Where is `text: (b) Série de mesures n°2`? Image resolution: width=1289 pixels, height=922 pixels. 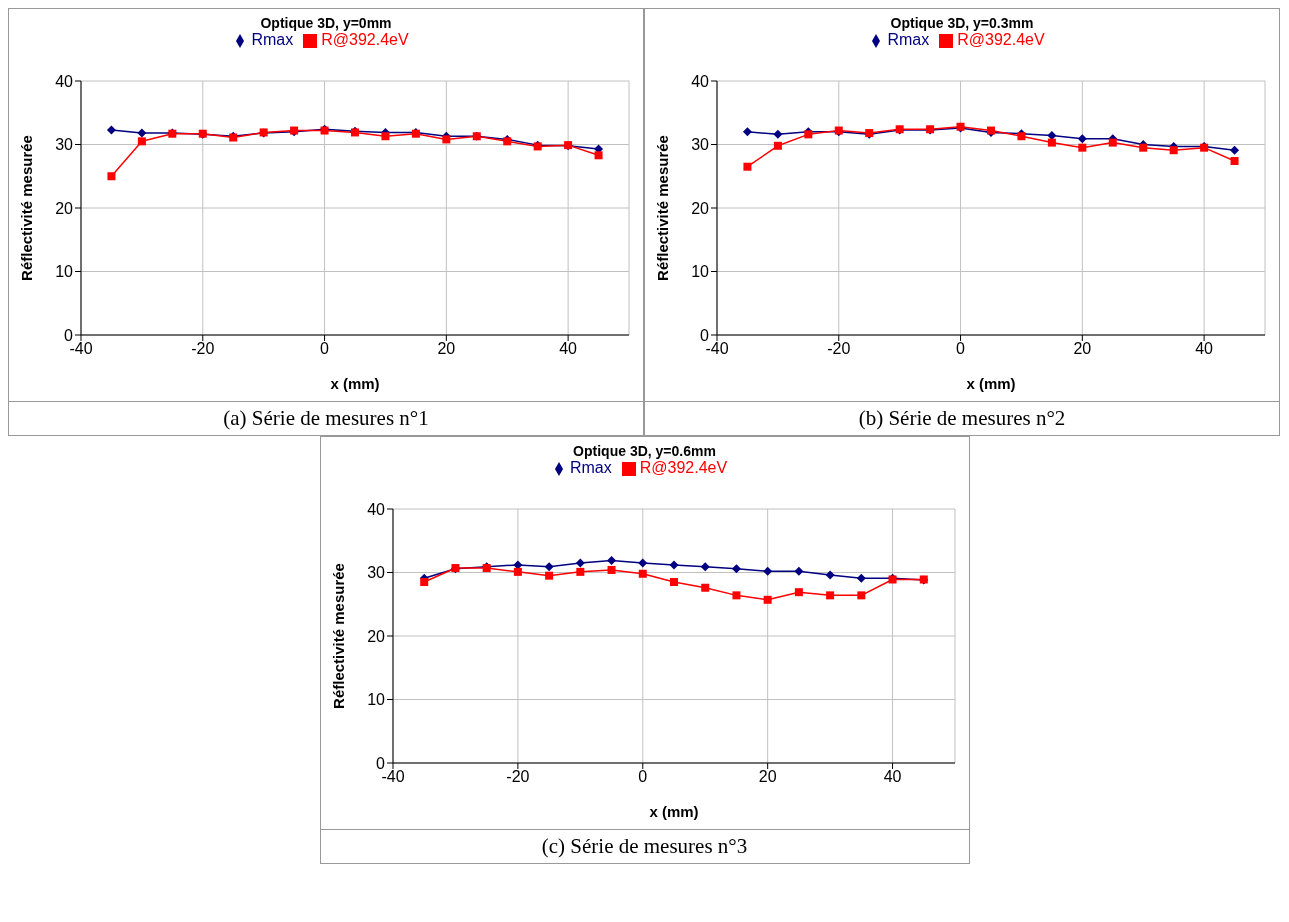 text: (b) Série de mesures n°2 is located at coordinates (962, 418).